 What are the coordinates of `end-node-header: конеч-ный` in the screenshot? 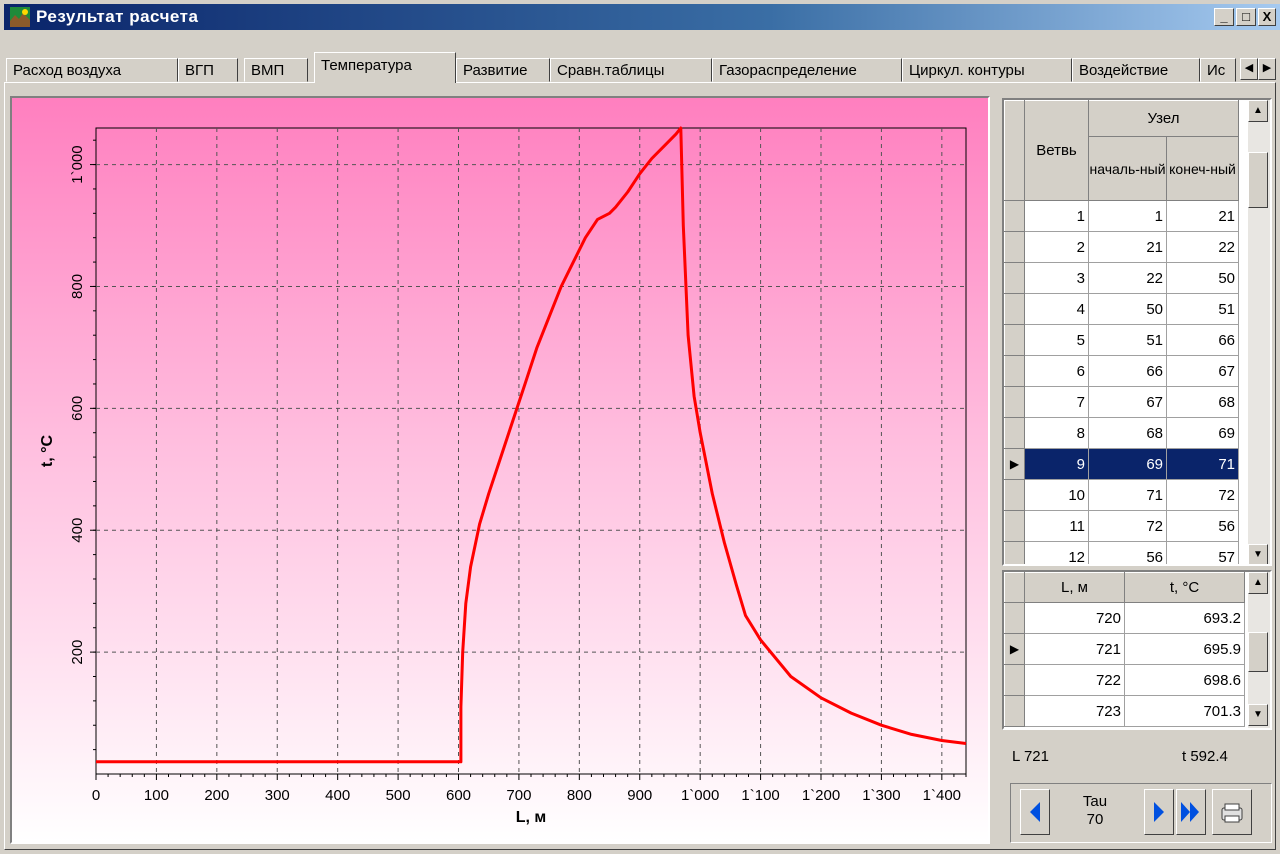 It's located at (1202, 168).